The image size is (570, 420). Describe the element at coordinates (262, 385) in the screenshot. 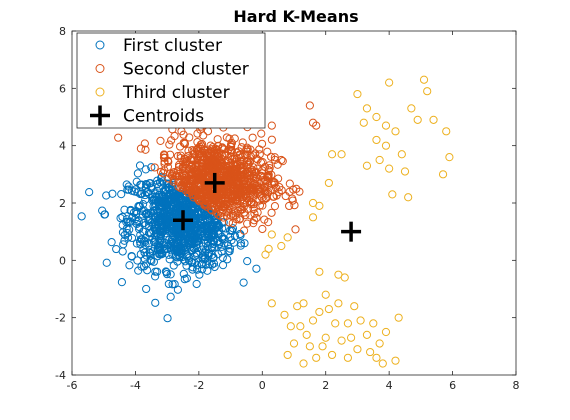

I see `x-tick-label: 0` at that location.